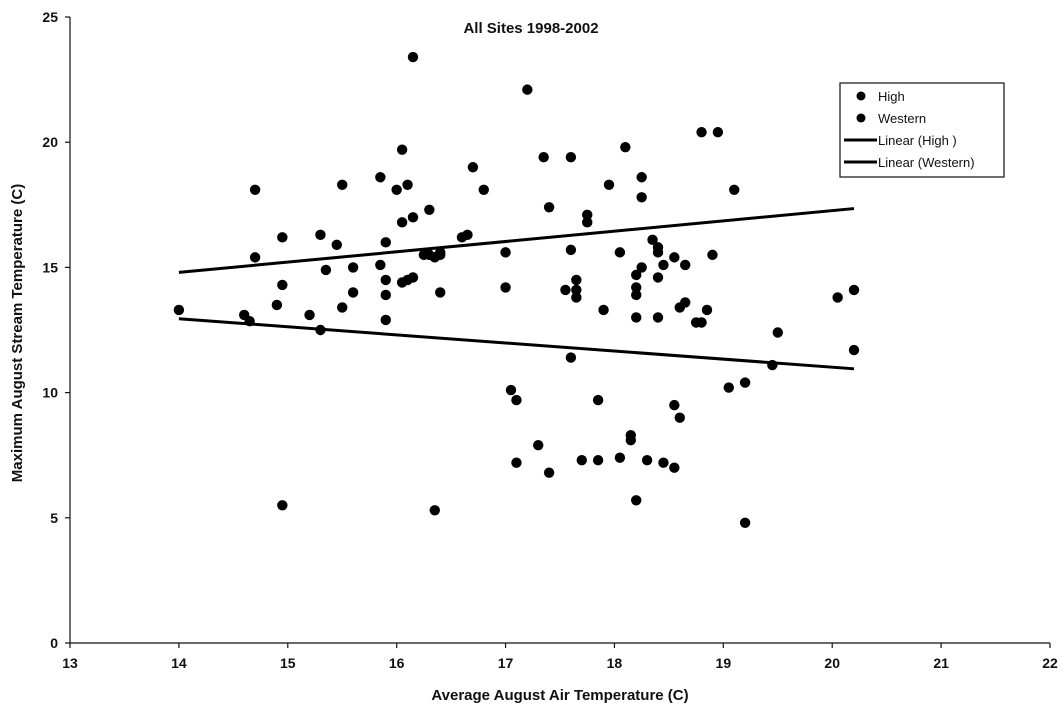 The height and width of the screenshot is (710, 1062). What do you see at coordinates (50, 142) in the screenshot?
I see `y-tick-label: 20` at bounding box center [50, 142].